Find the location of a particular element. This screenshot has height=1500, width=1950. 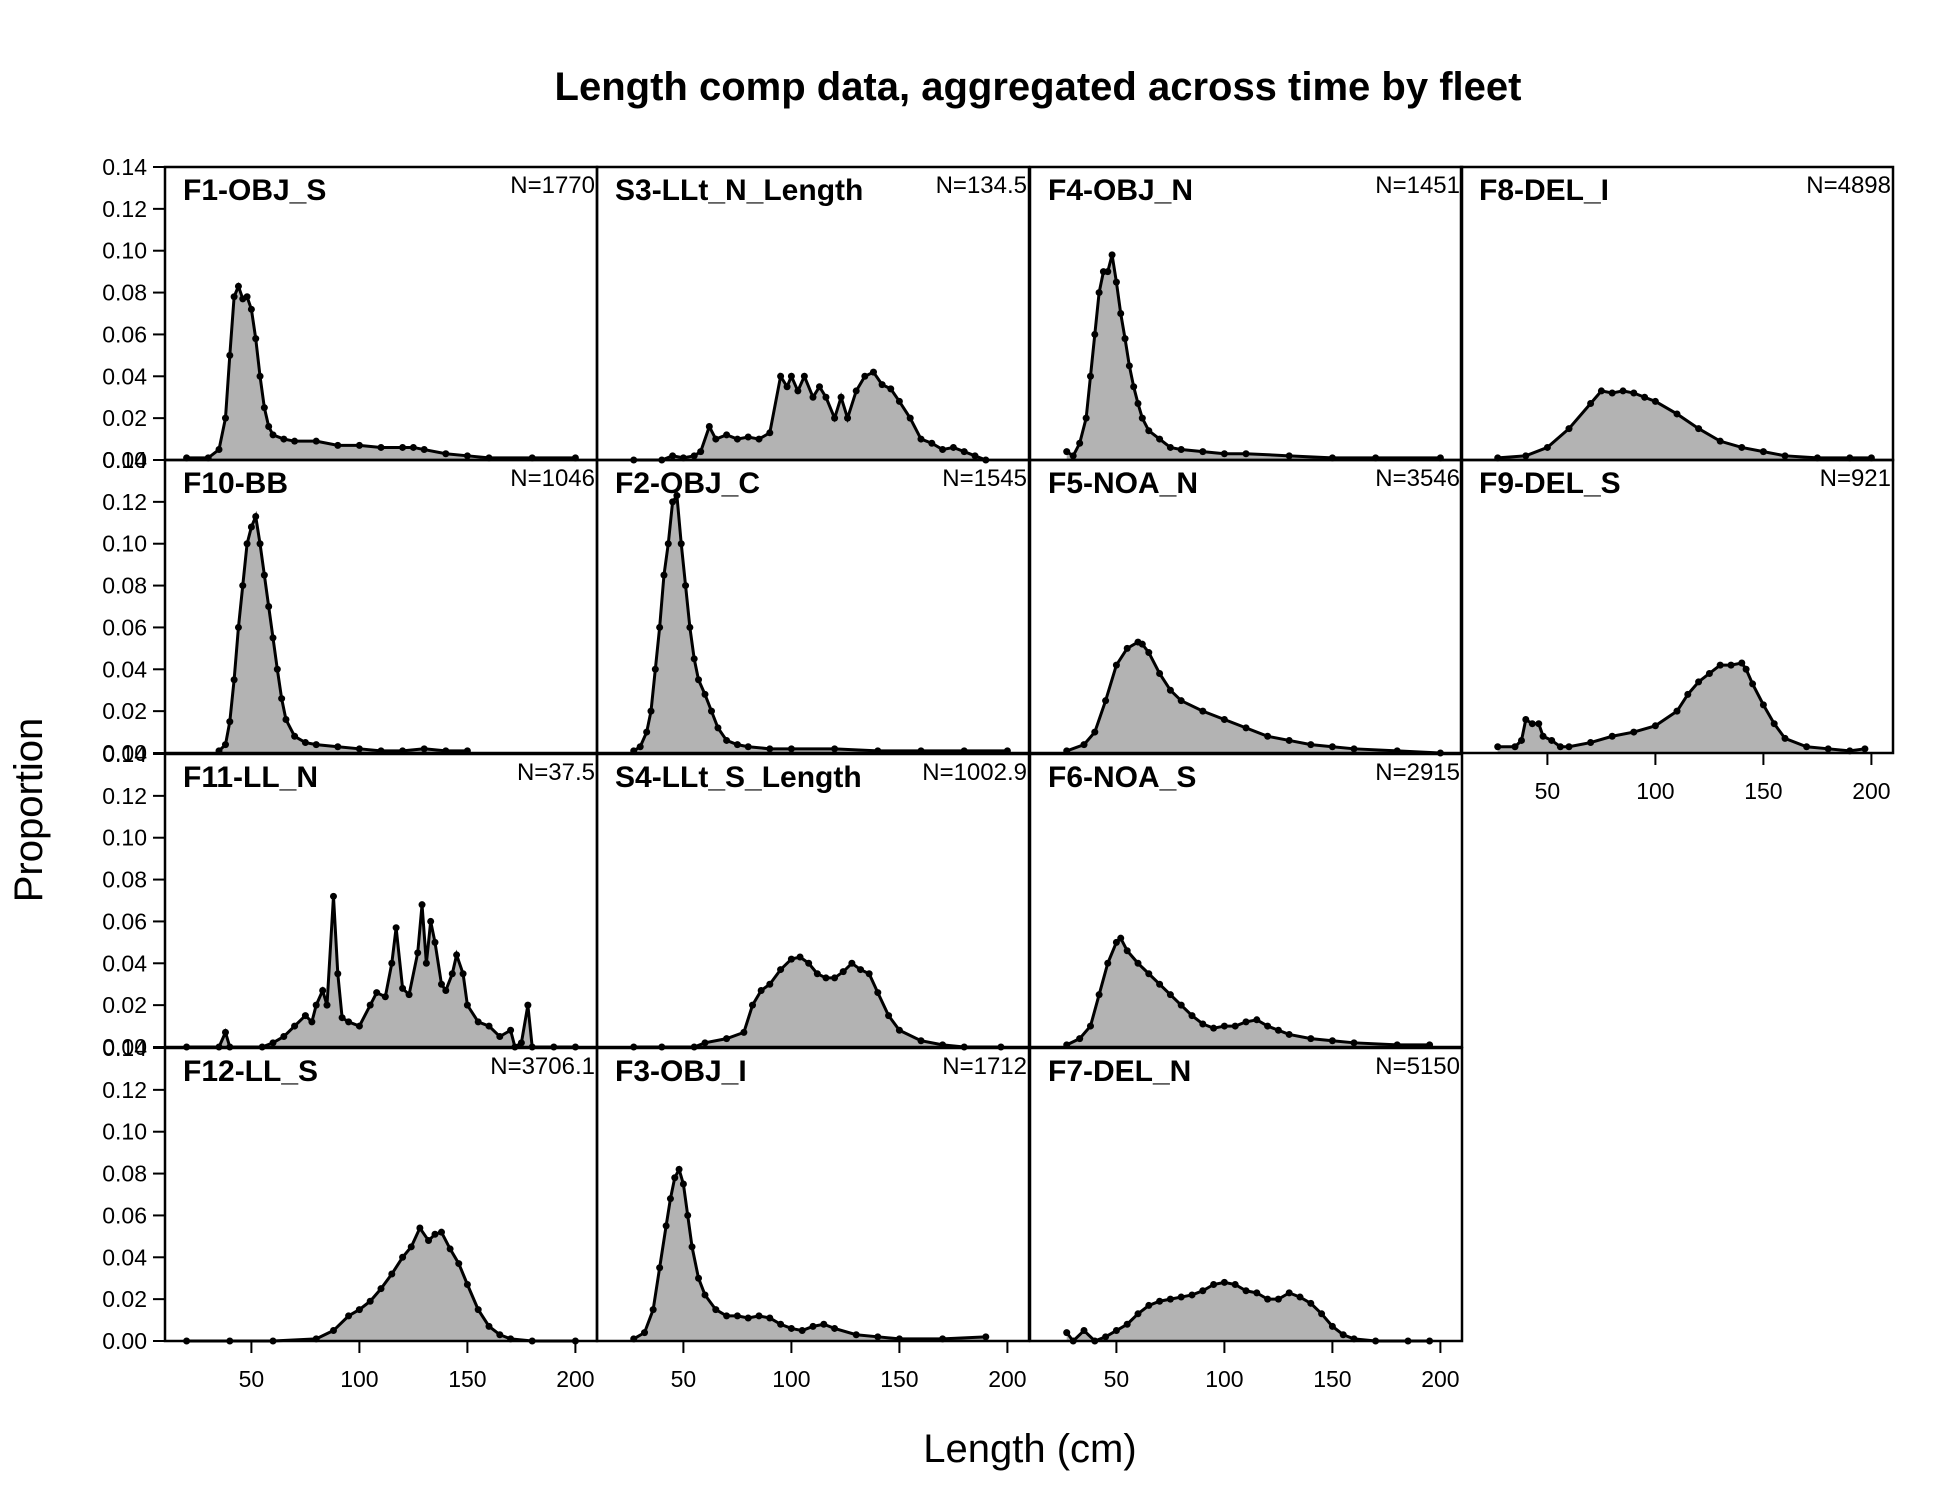

y-axis: 0.00 0.02 0.04 0.06 0.08 0.10 0.12 0.14 is located at coordinates (133, 313).